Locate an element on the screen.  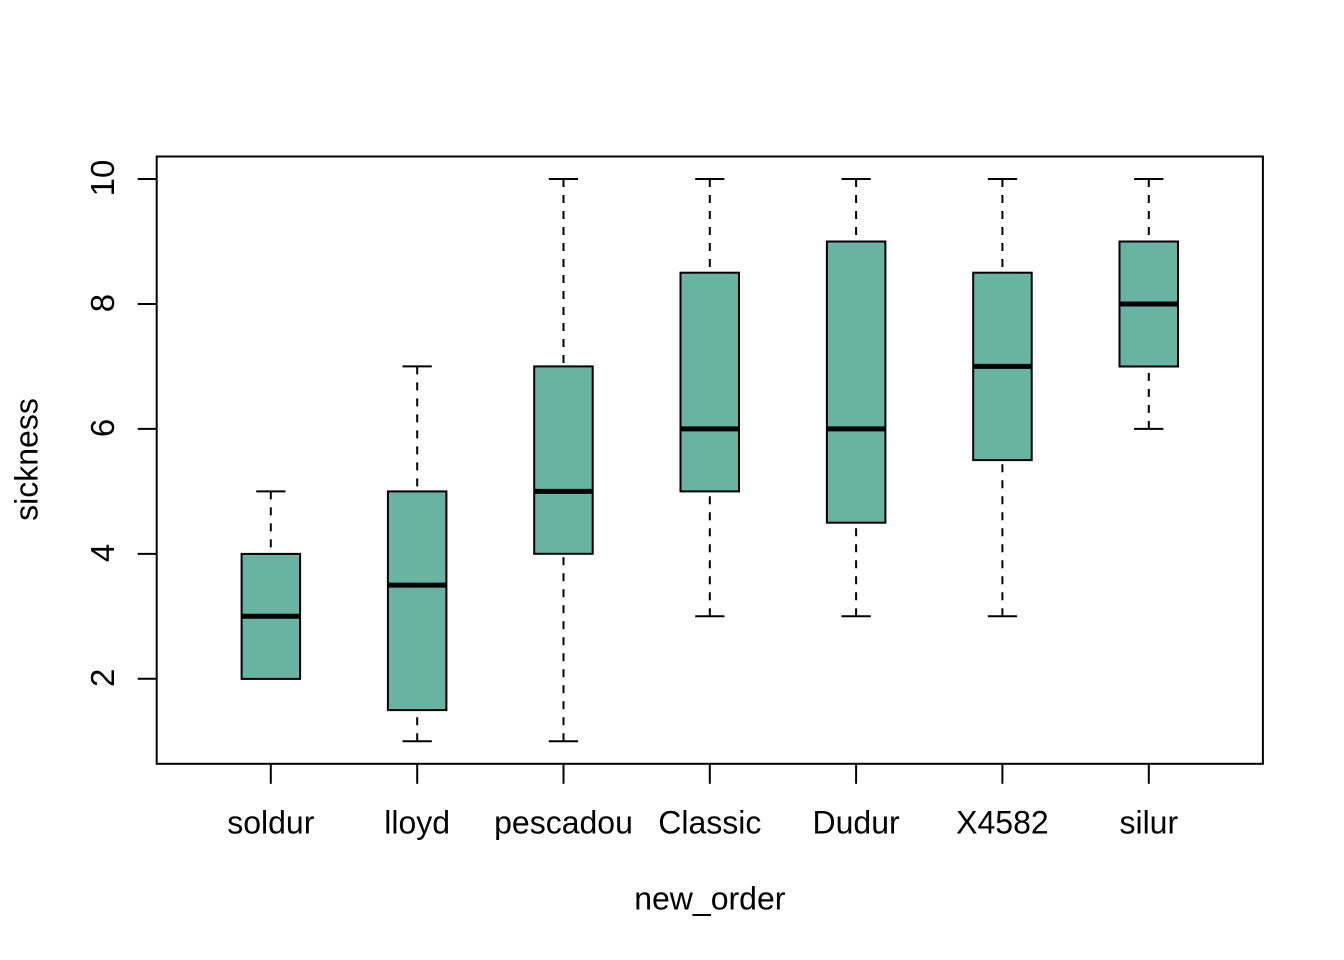
svg-text: lloyd is located at coordinates (417, 823).